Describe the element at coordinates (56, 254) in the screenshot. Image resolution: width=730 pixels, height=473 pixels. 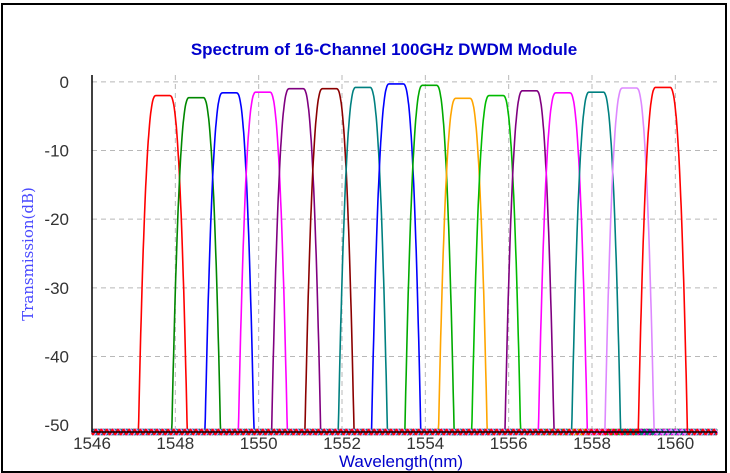
I see `y-tick-labels: 0 -10 -20 -30 -40 -50` at that location.